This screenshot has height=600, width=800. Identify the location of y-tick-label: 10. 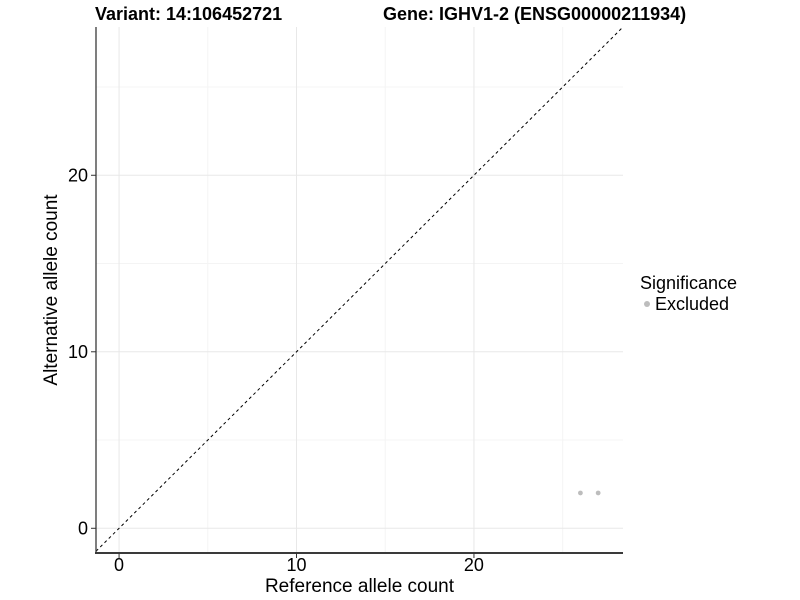
(78, 352).